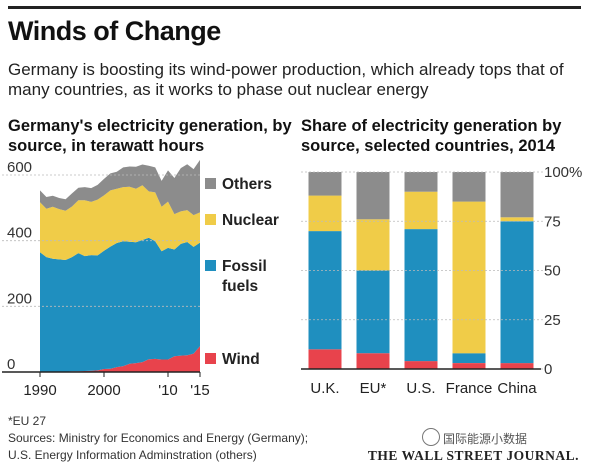 This screenshot has width=589, height=476. What do you see at coordinates (517, 388) in the screenshot?
I see `x-category-label: China` at bounding box center [517, 388].